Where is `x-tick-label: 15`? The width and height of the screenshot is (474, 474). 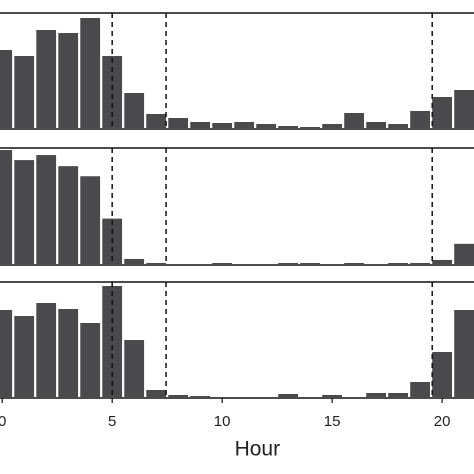 x-tick-label: 15 is located at coordinates (332, 421).